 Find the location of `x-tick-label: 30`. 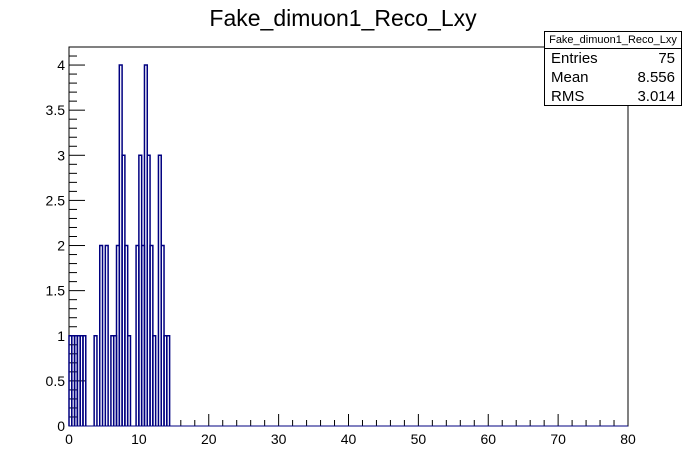

x-tick-label: 30 is located at coordinates (279, 439).